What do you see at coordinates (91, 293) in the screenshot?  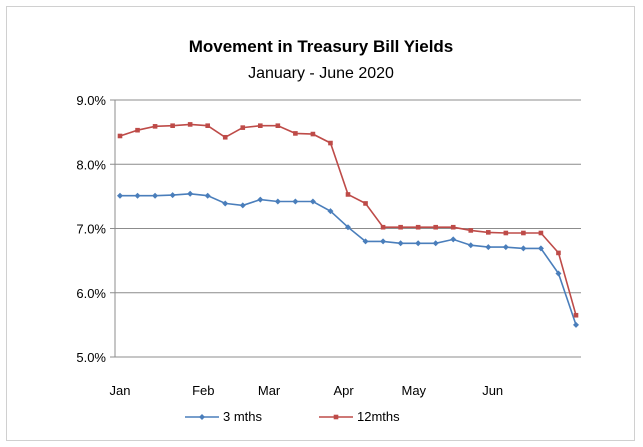 I see `y-tick-label: 6.0%` at bounding box center [91, 293].